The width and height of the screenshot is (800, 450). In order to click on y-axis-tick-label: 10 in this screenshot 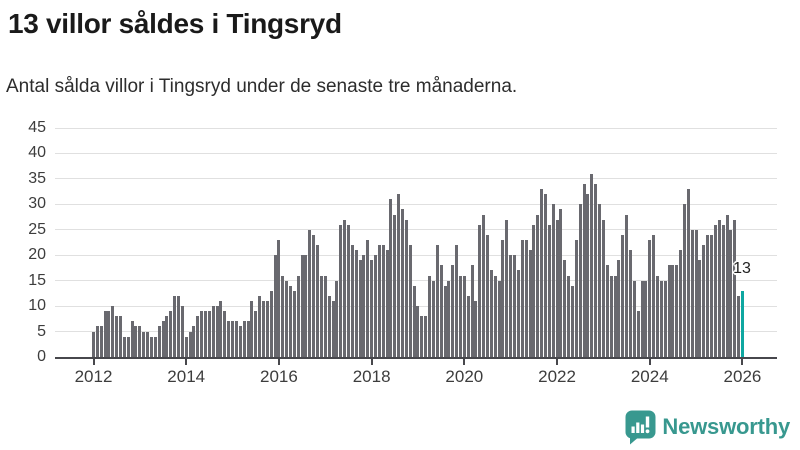, I will do `click(37, 306)`.